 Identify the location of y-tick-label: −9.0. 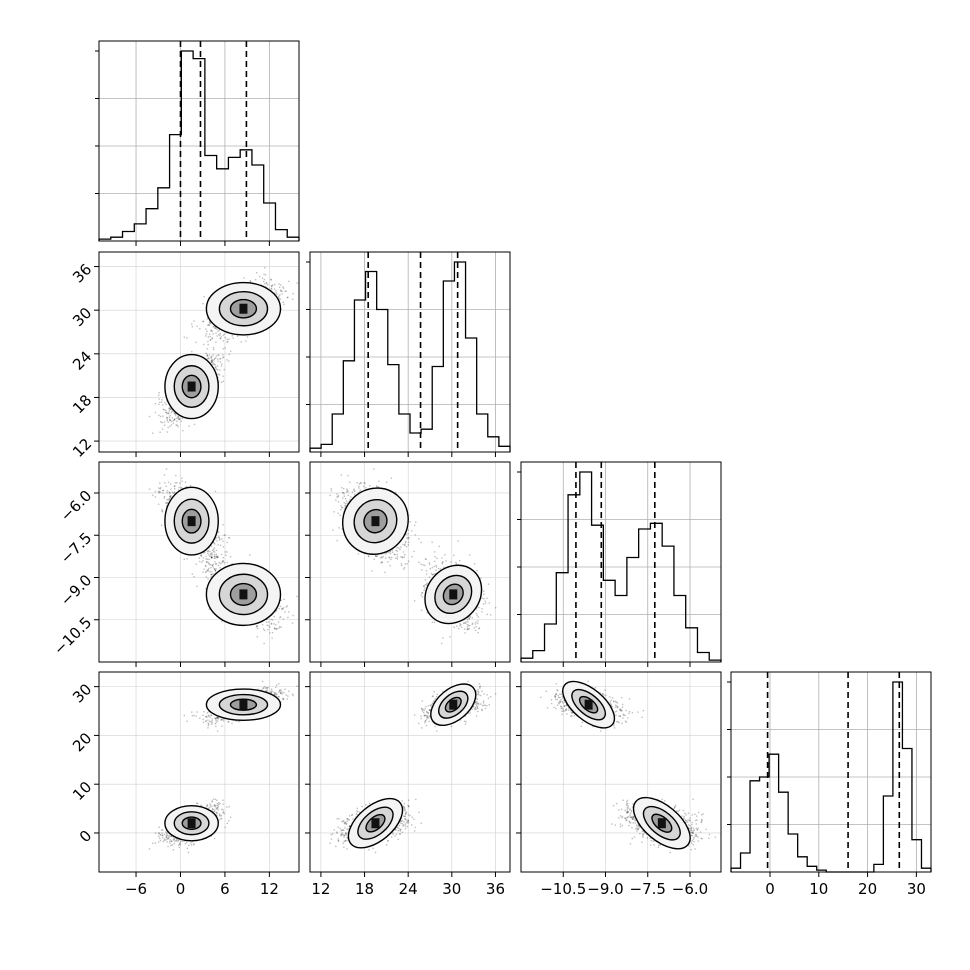
(76, 590).